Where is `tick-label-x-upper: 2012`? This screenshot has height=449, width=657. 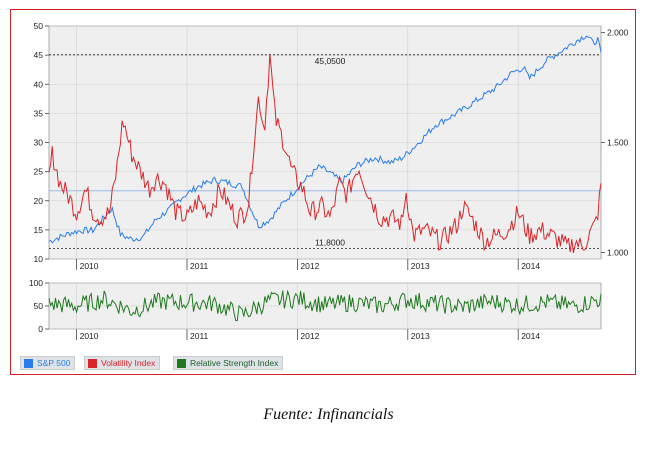 tick-label-x-upper: 2012 is located at coordinates (309, 266).